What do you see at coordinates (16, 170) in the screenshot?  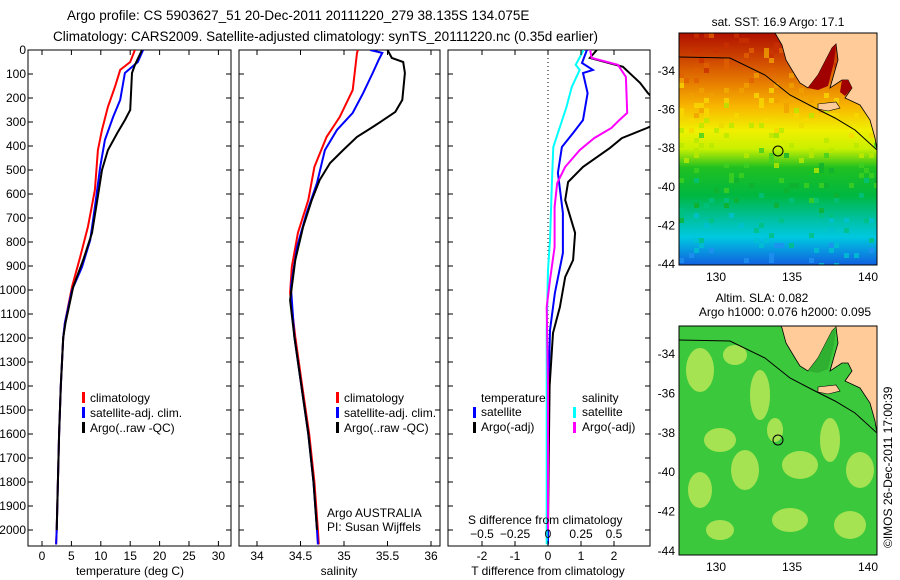 I see `y-tick-label: 500` at bounding box center [16, 170].